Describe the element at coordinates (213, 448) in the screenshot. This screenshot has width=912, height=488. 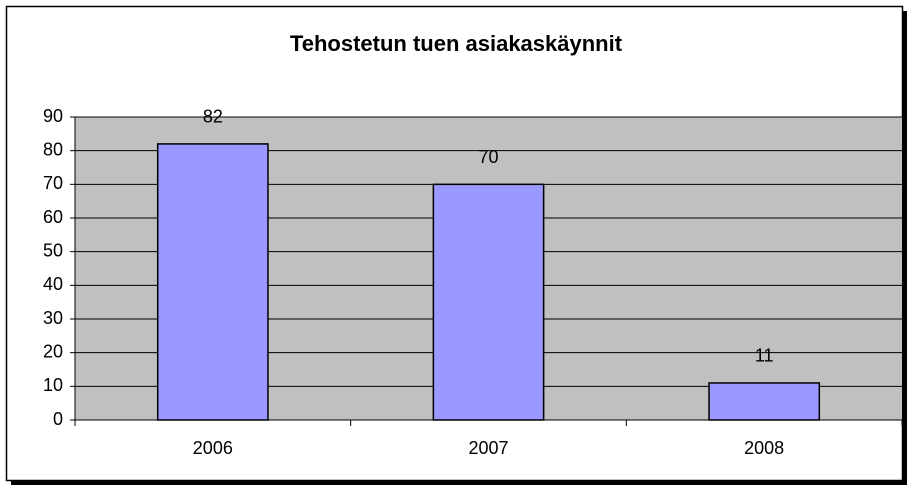
I see `x-tick-label: 2006` at that location.